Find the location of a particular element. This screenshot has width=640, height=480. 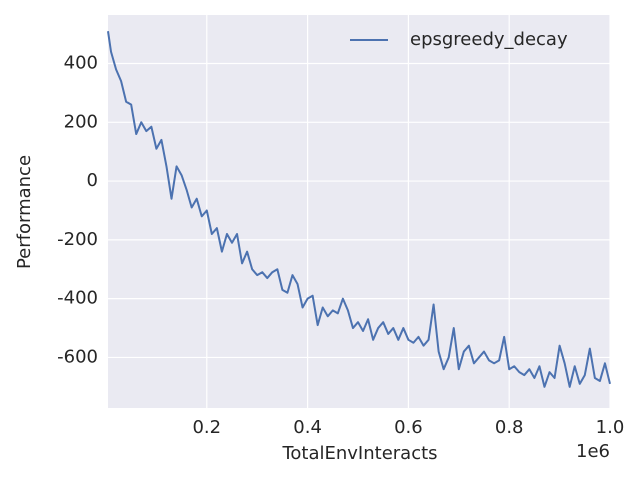

y-tick-label: -200 is located at coordinates (77, 239).